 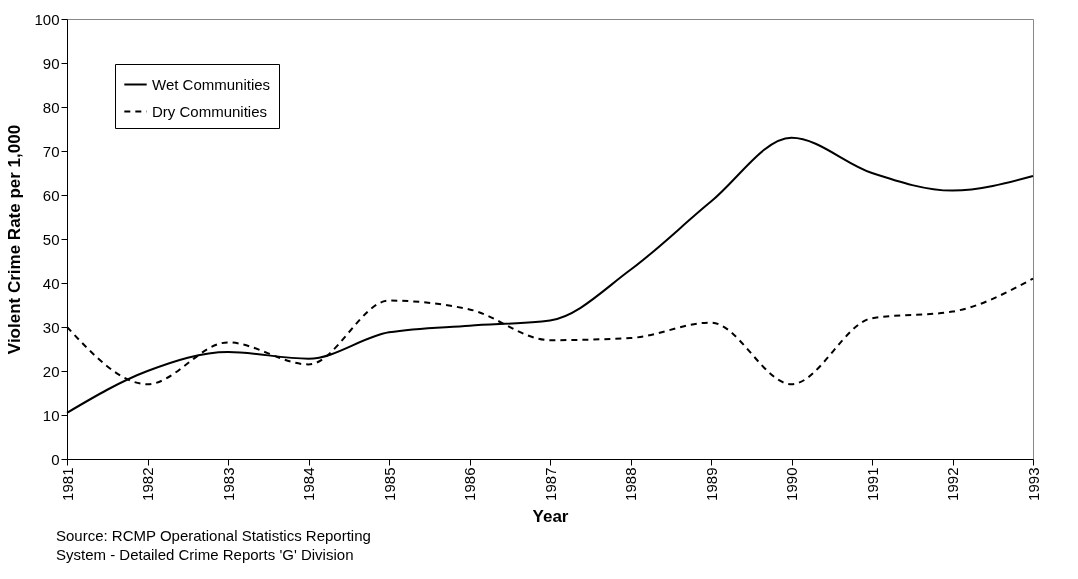 What do you see at coordinates (51, 195) in the screenshot?
I see `y-tick-label: 60` at bounding box center [51, 195].